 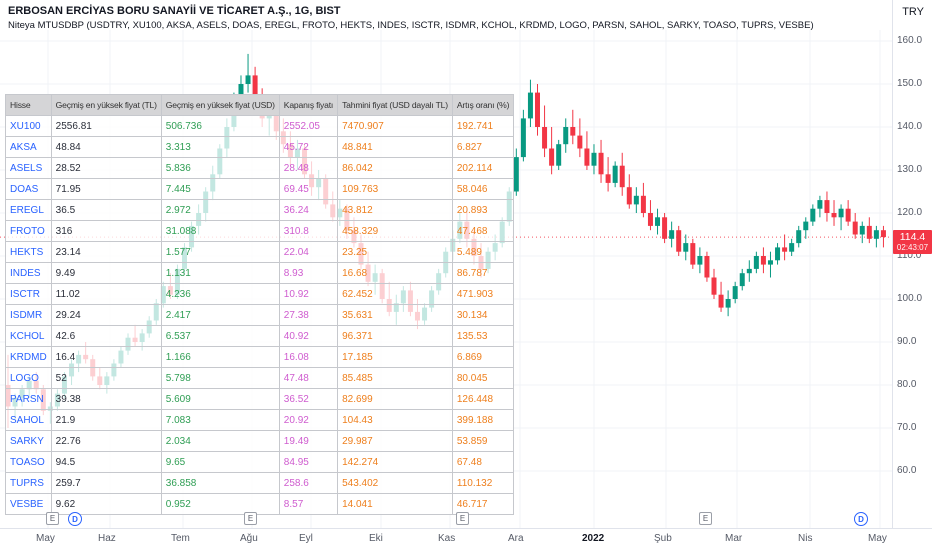 What do you see at coordinates (308, 441) in the screenshot?
I see `value-cell: 19.49` at bounding box center [308, 441].